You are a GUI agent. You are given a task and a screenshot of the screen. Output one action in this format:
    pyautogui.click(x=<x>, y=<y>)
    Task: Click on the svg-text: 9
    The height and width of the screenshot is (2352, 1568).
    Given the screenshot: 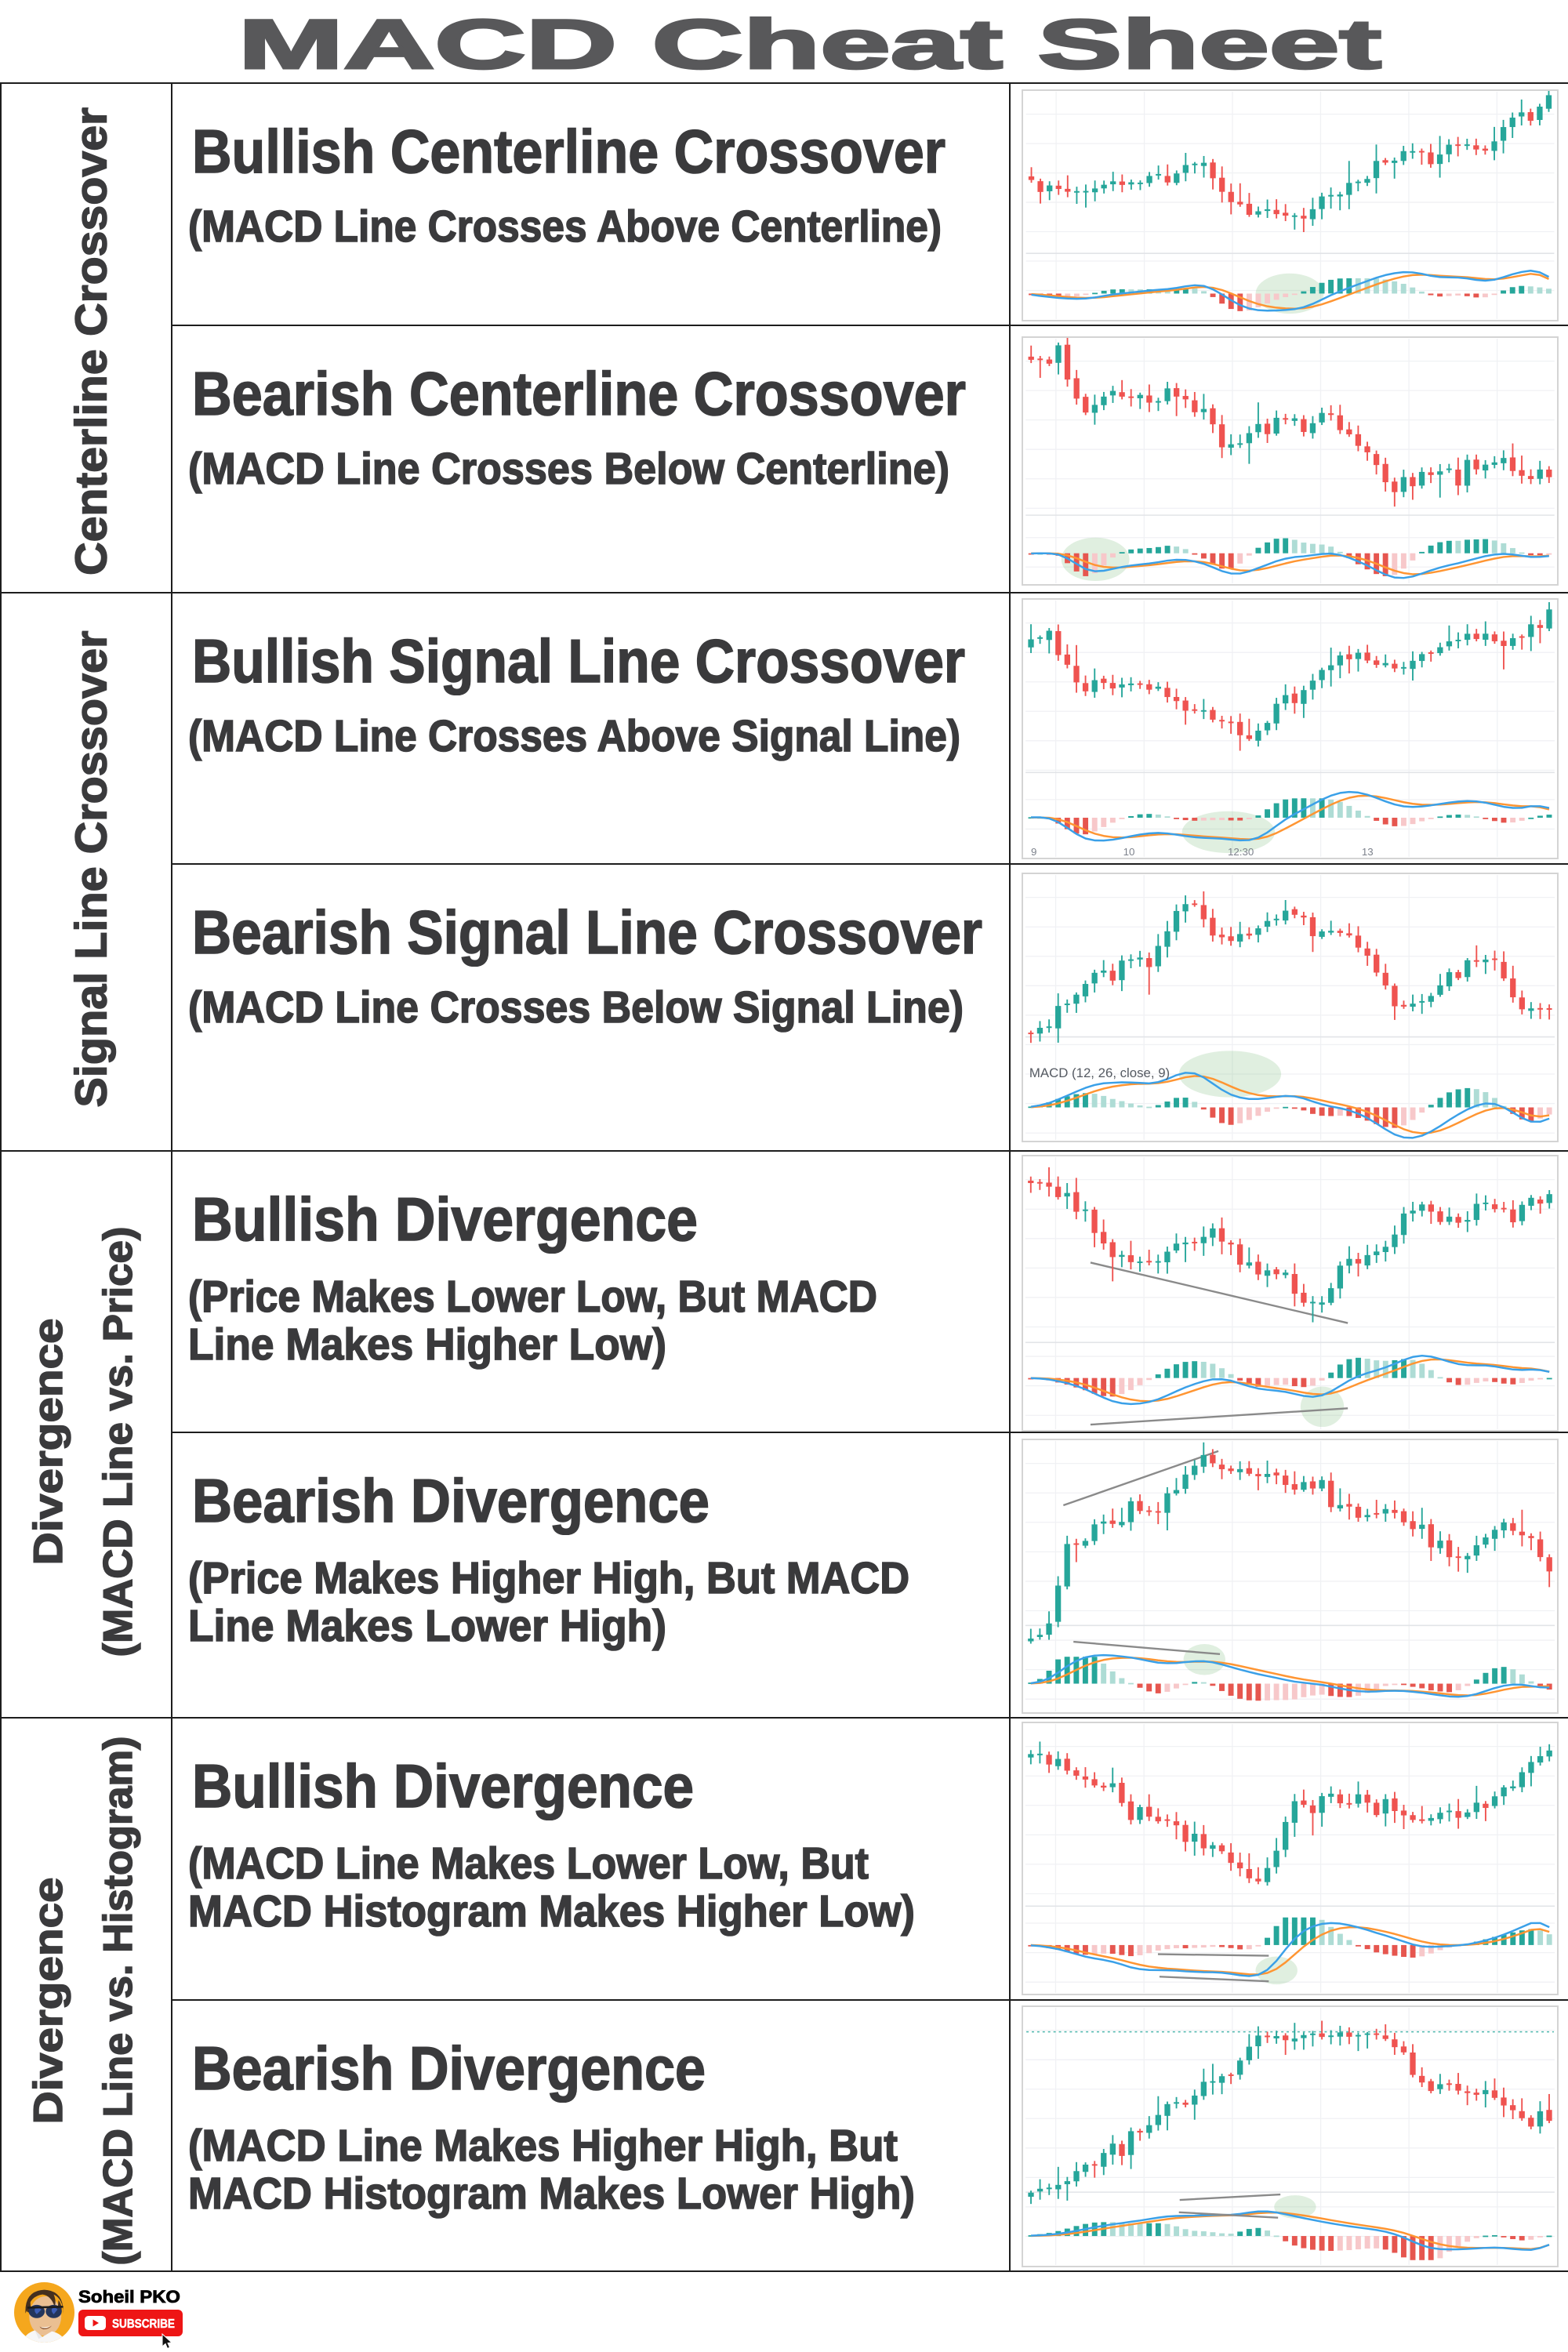 What is the action you would take?
    pyautogui.click(x=1033, y=852)
    